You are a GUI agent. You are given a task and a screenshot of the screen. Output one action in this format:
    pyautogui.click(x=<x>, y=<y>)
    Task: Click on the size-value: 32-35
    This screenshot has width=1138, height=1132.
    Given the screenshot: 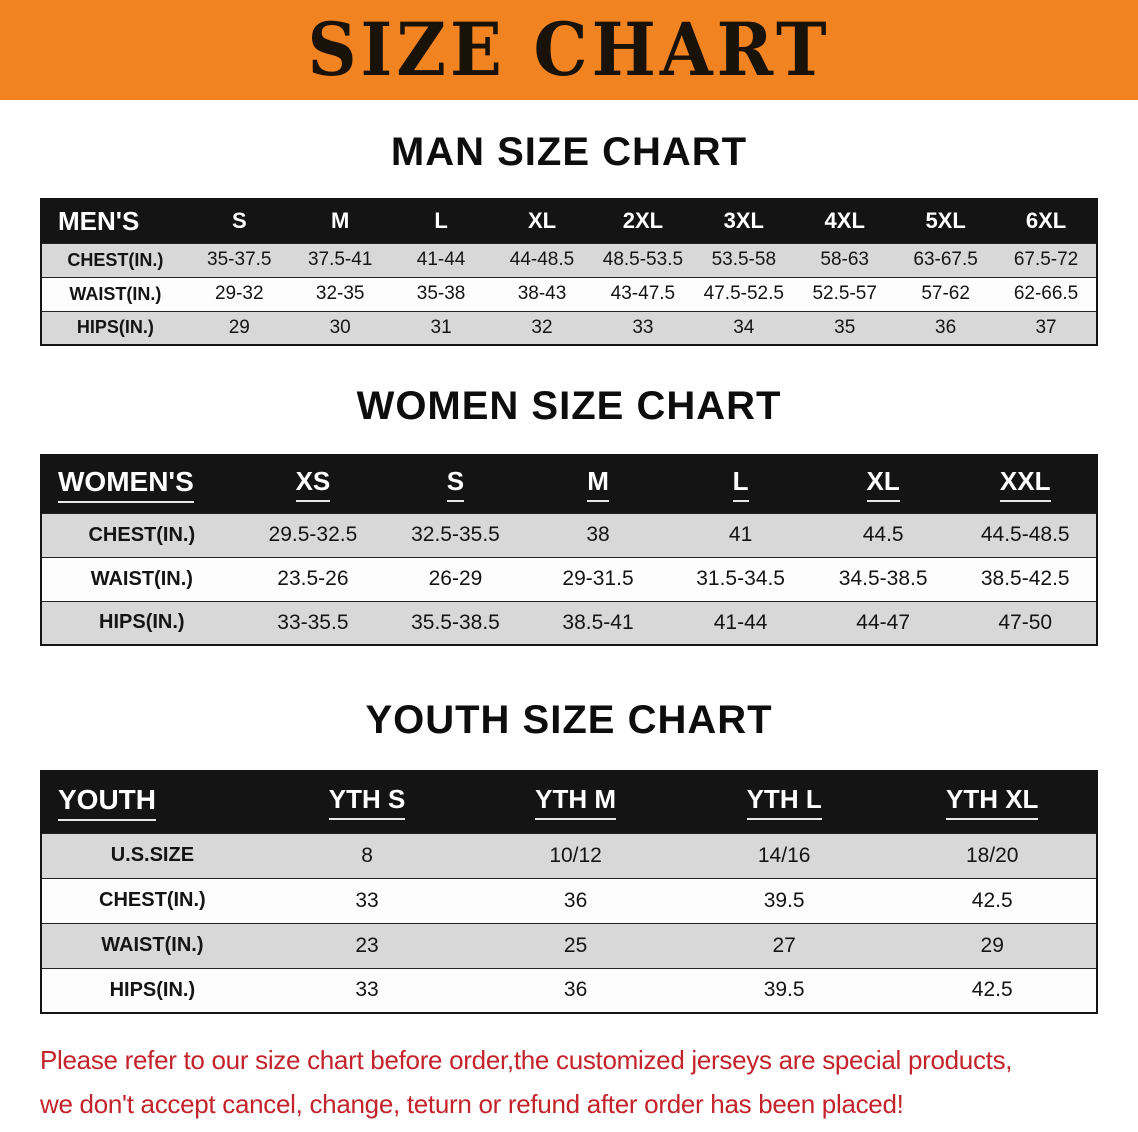 What is the action you would take?
    pyautogui.click(x=340, y=293)
    